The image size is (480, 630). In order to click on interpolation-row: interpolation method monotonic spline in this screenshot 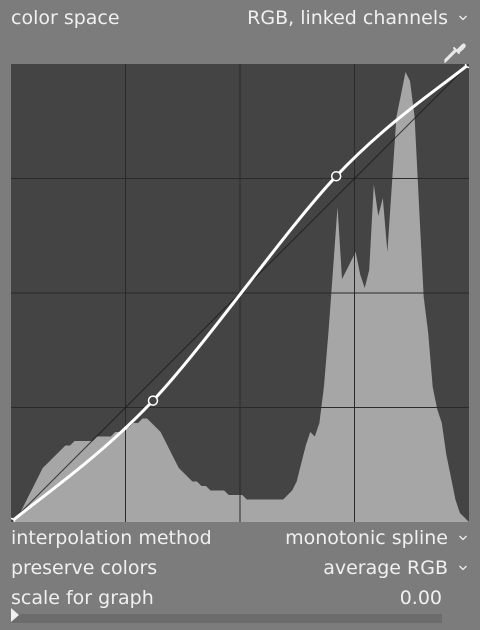, I will do `click(239, 538)`.